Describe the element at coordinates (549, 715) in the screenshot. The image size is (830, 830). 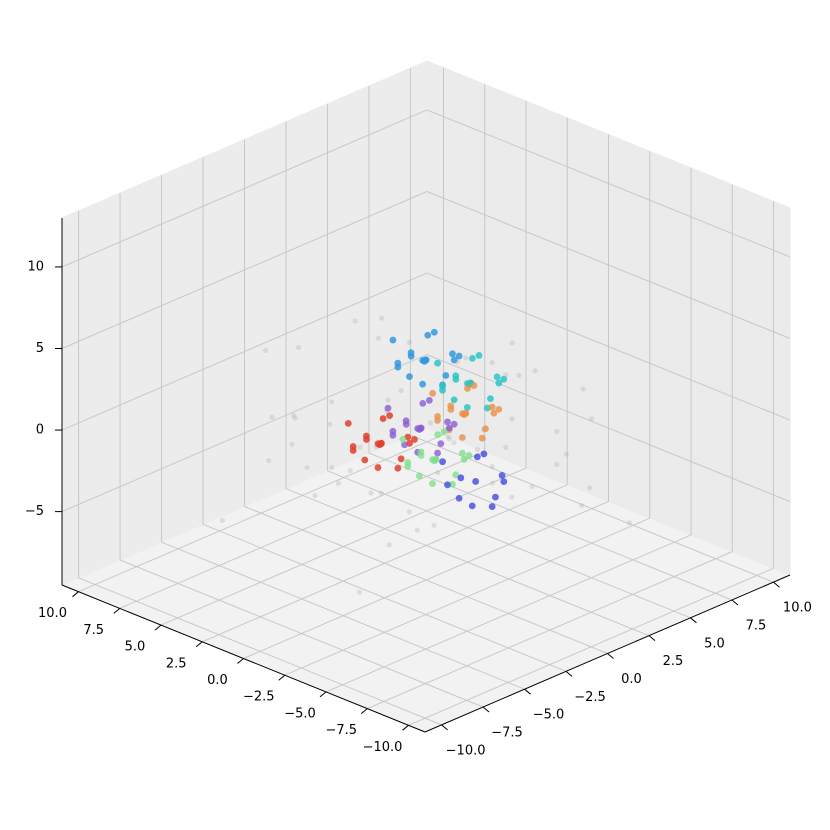
I see `y-tick-label: −5.0` at that location.